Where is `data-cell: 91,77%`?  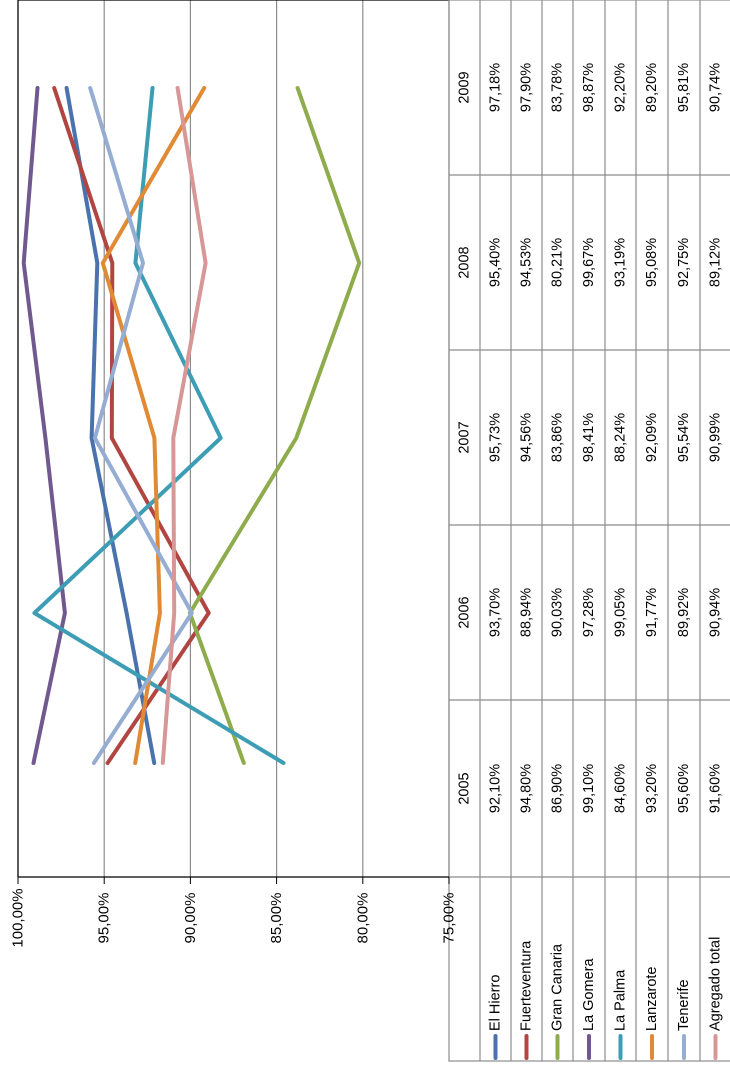 data-cell: 91,77% is located at coordinates (652, 612).